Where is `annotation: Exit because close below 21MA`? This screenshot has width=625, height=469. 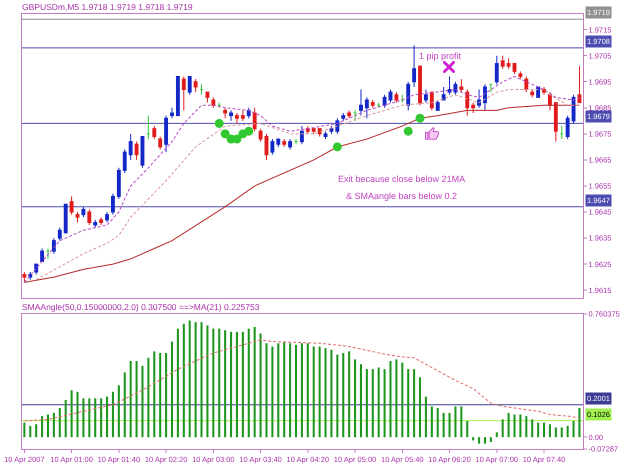 annotation: Exit because close below 21MA is located at coordinates (402, 179).